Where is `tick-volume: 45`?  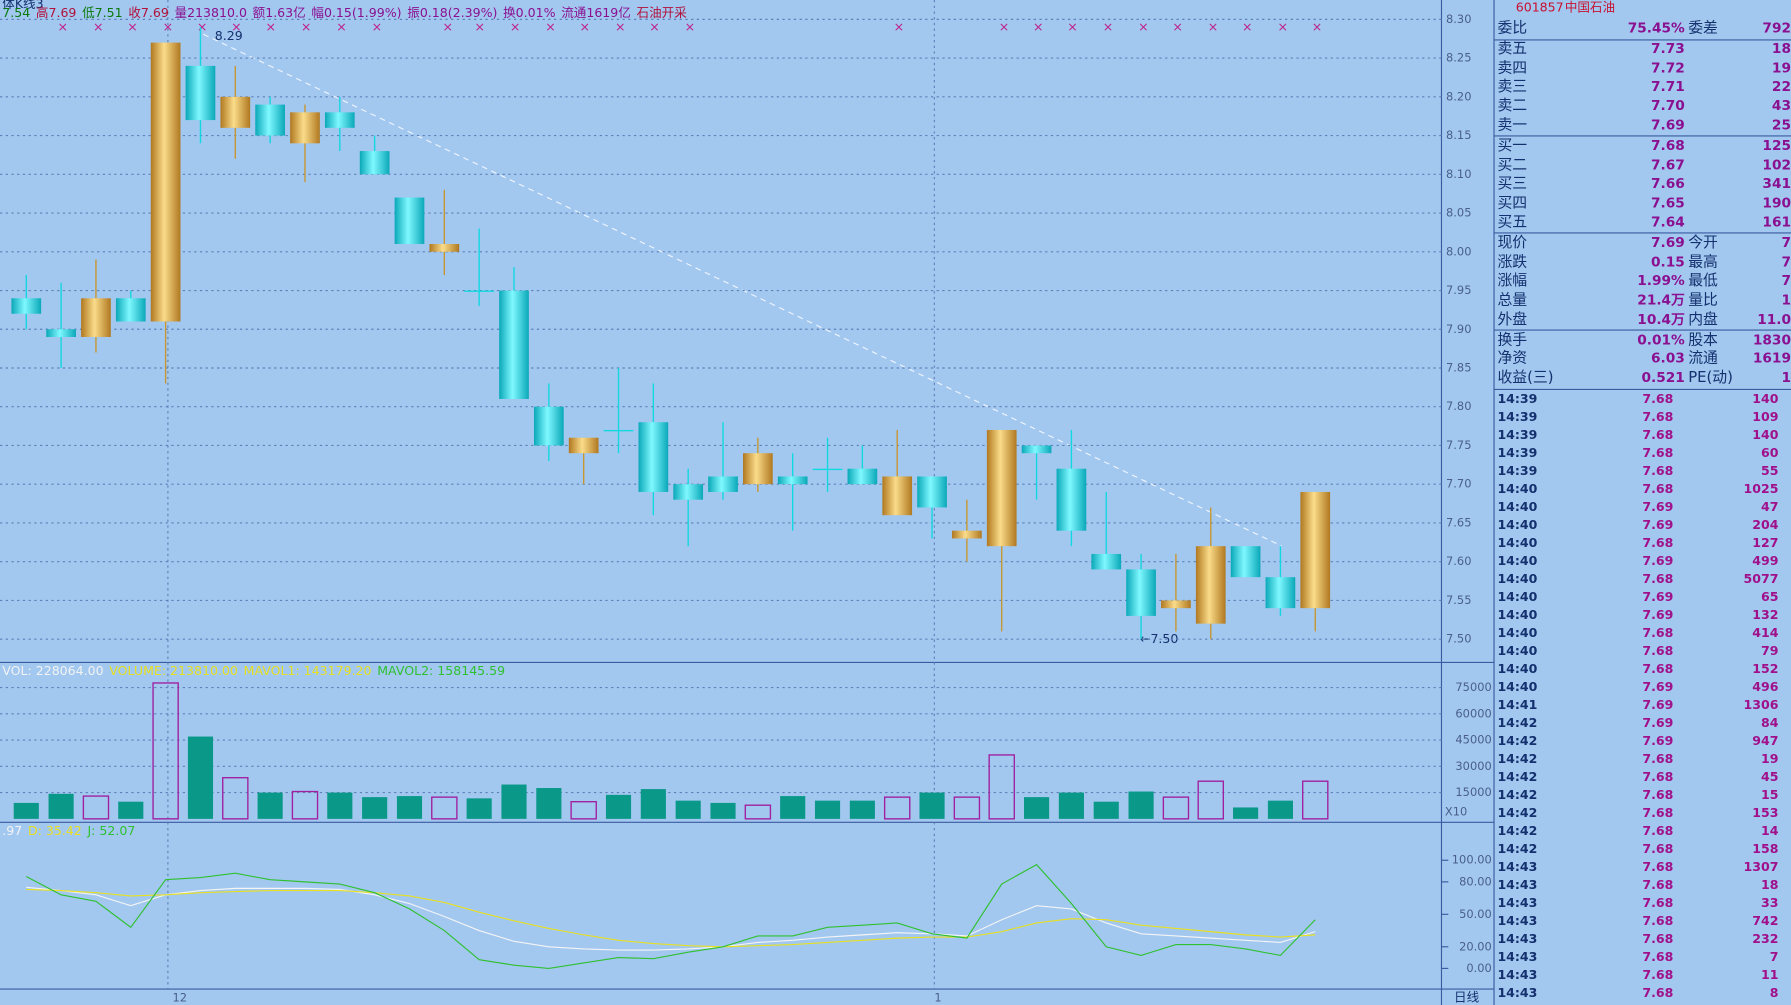
tick-volume: 45 is located at coordinates (1769, 776).